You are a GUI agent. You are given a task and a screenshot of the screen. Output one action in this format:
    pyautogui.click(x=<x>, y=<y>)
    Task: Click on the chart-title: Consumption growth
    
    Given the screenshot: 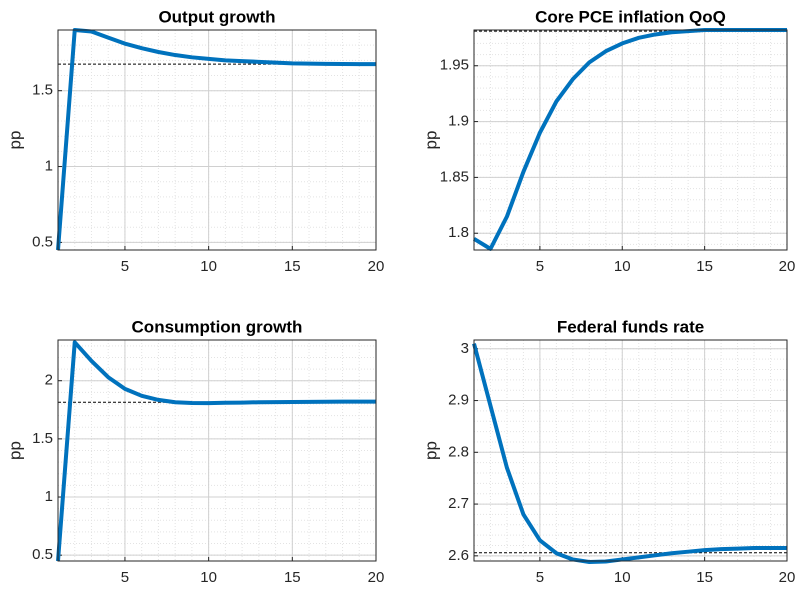 What is the action you would take?
    pyautogui.click(x=217, y=326)
    